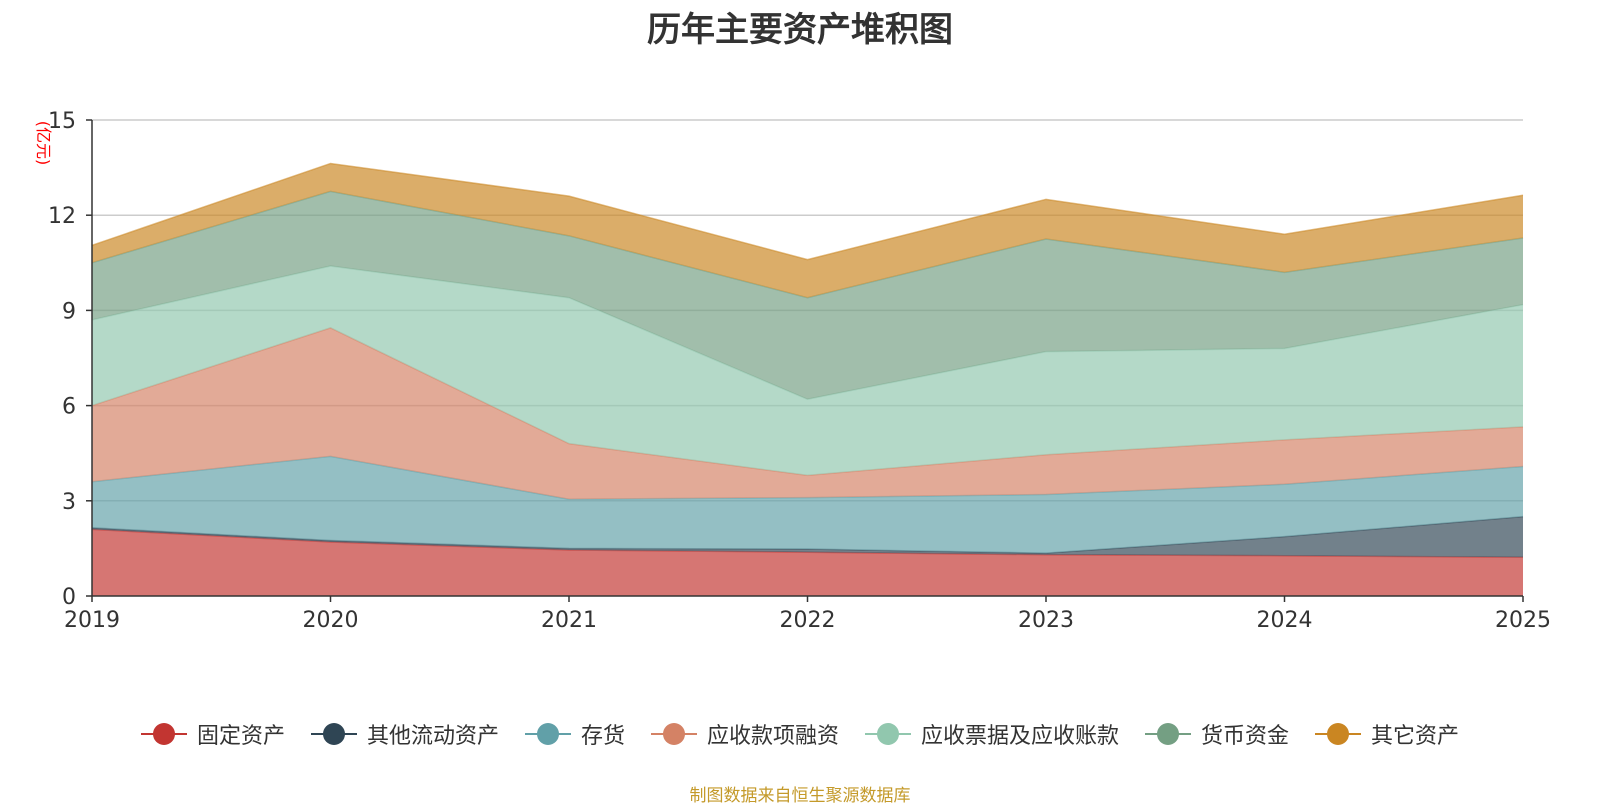 The image size is (1600, 806). What do you see at coordinates (69, 502) in the screenshot?
I see `y-tick-label: 3` at bounding box center [69, 502].